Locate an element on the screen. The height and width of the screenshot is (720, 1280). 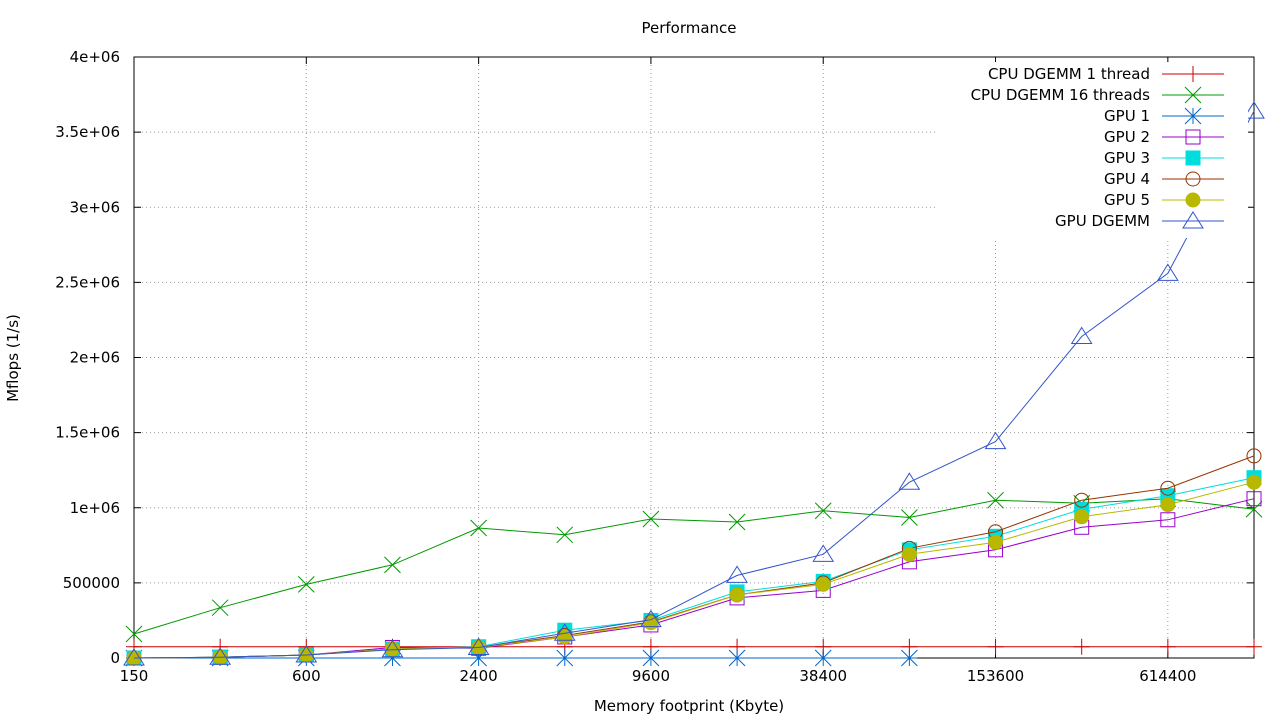
x-axis-label: Memory footprint (Kbyte) is located at coordinates (689, 706).